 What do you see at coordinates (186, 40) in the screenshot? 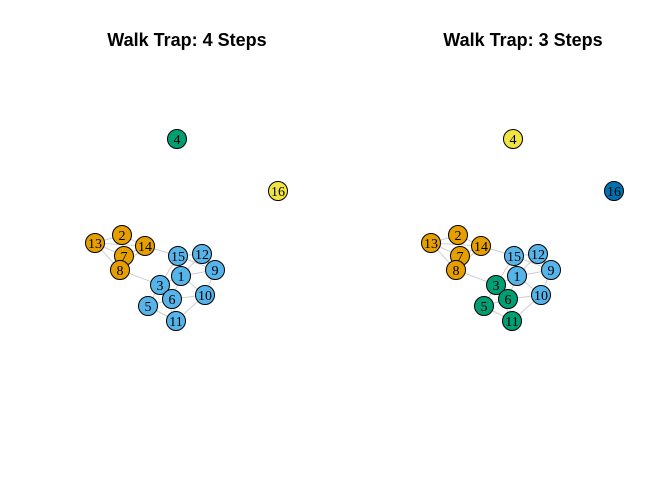
I see `panel-title-4-steps: Walk Trap: 4 Steps` at bounding box center [186, 40].